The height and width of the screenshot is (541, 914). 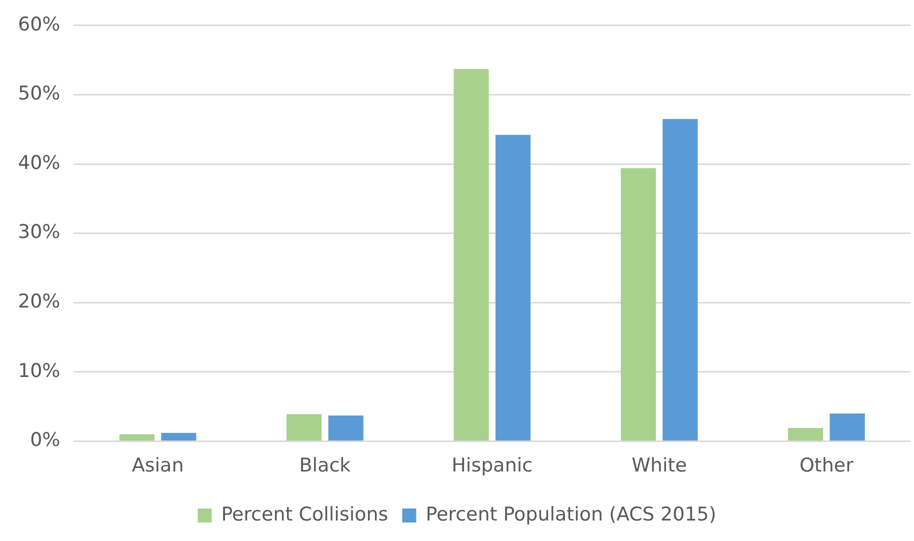 What do you see at coordinates (659, 465) in the screenshot?
I see `x-tick-label: White` at bounding box center [659, 465].